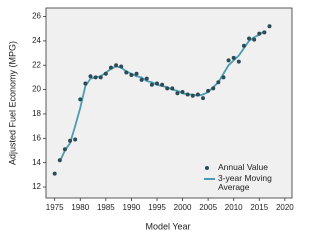  What do you see at coordinates (106, 207) in the screenshot?
I see `x-tick-label: 1985` at bounding box center [106, 207].